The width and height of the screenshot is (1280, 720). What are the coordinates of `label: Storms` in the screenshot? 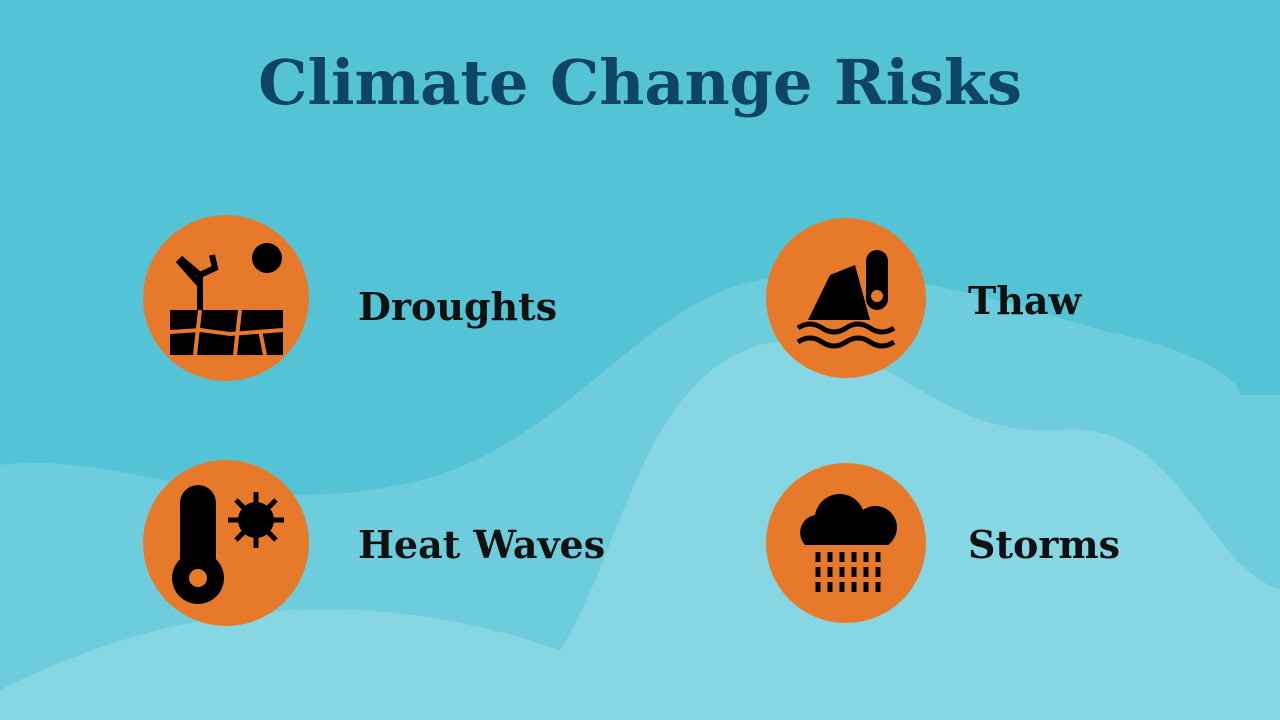 It's located at (1044, 544).